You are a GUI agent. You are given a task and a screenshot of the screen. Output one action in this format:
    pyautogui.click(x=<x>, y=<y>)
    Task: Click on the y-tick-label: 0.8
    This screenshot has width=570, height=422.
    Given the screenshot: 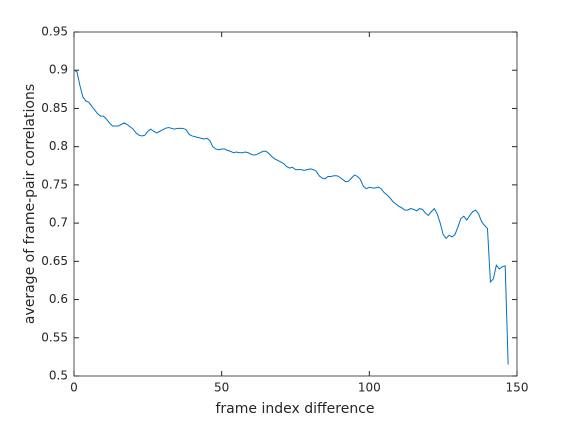 What is the action you would take?
    pyautogui.click(x=58, y=146)
    